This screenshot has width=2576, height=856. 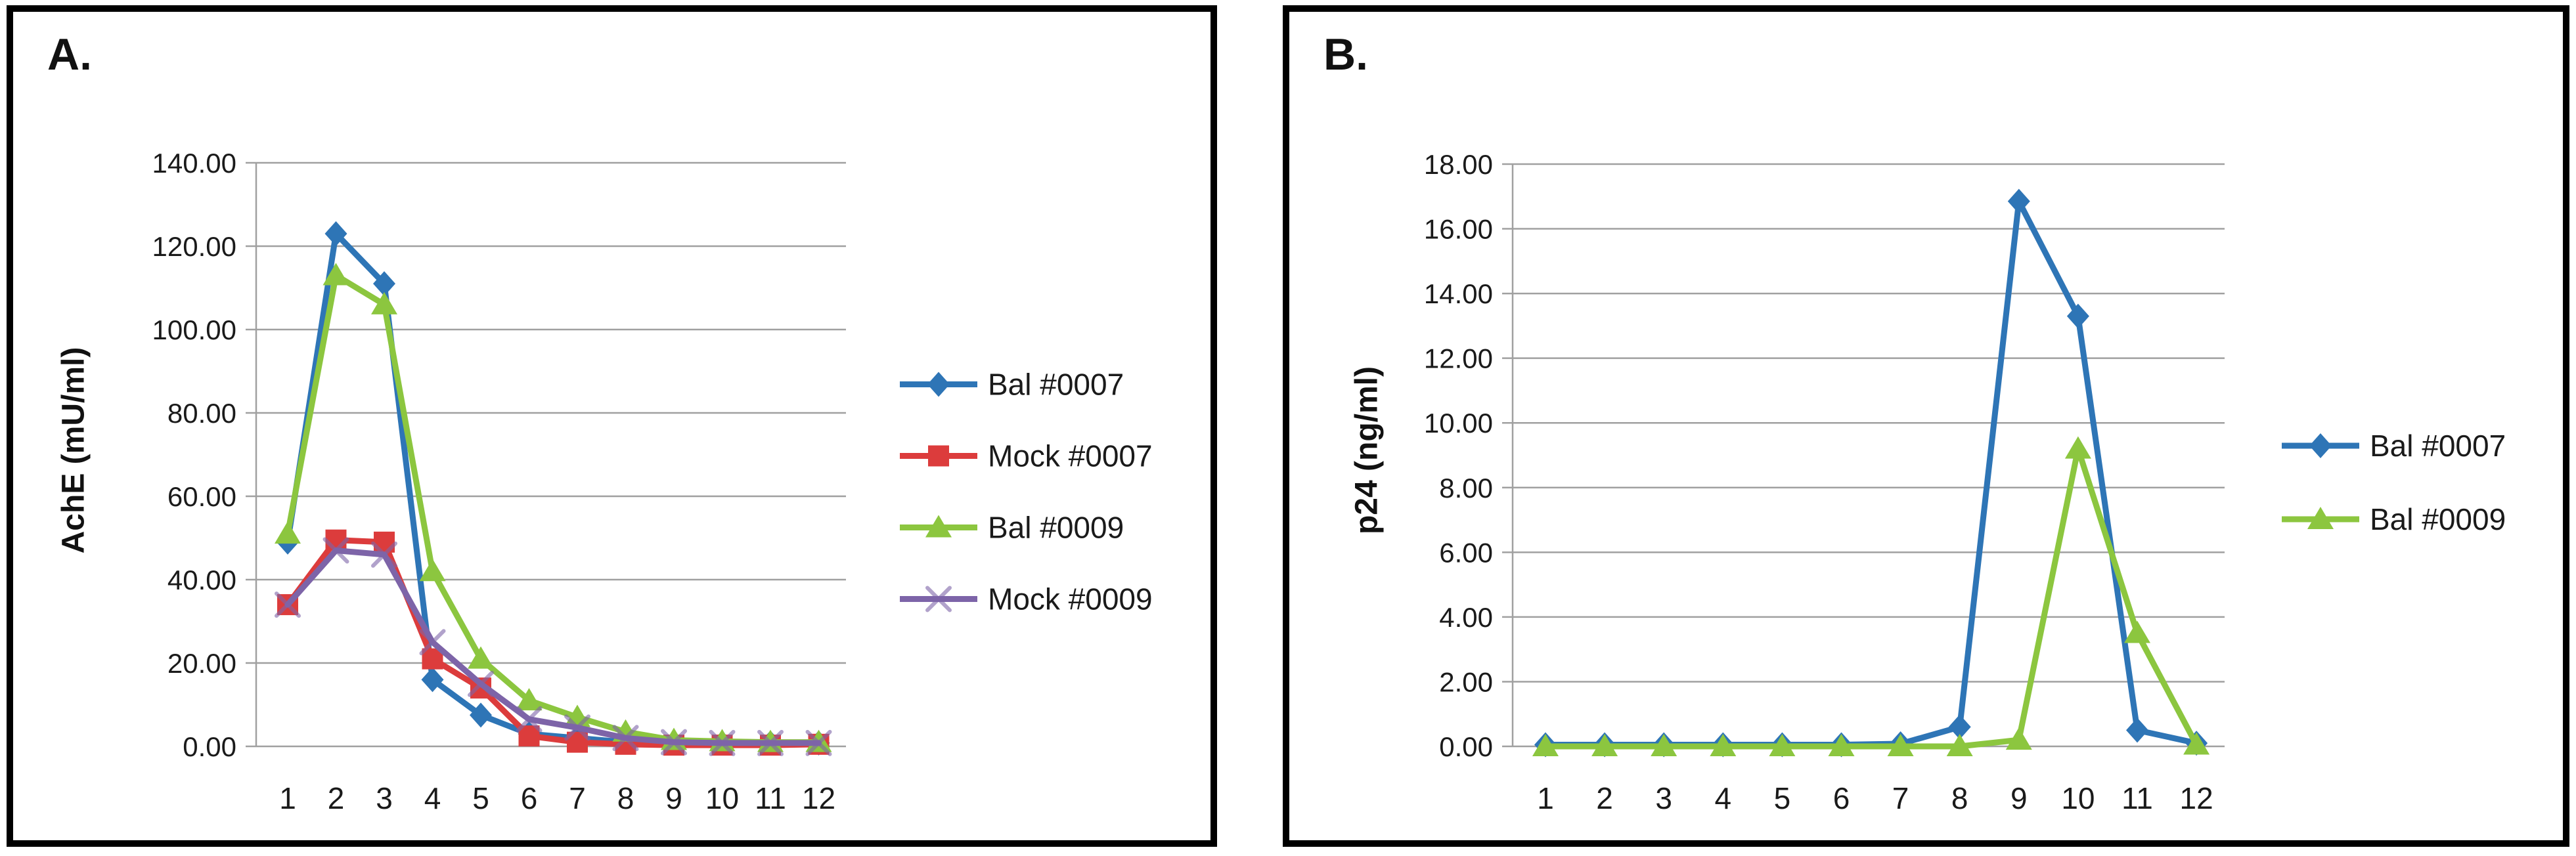 What do you see at coordinates (2394, 482) in the screenshot?
I see `legend: Bal #0007 Bal #0009` at bounding box center [2394, 482].